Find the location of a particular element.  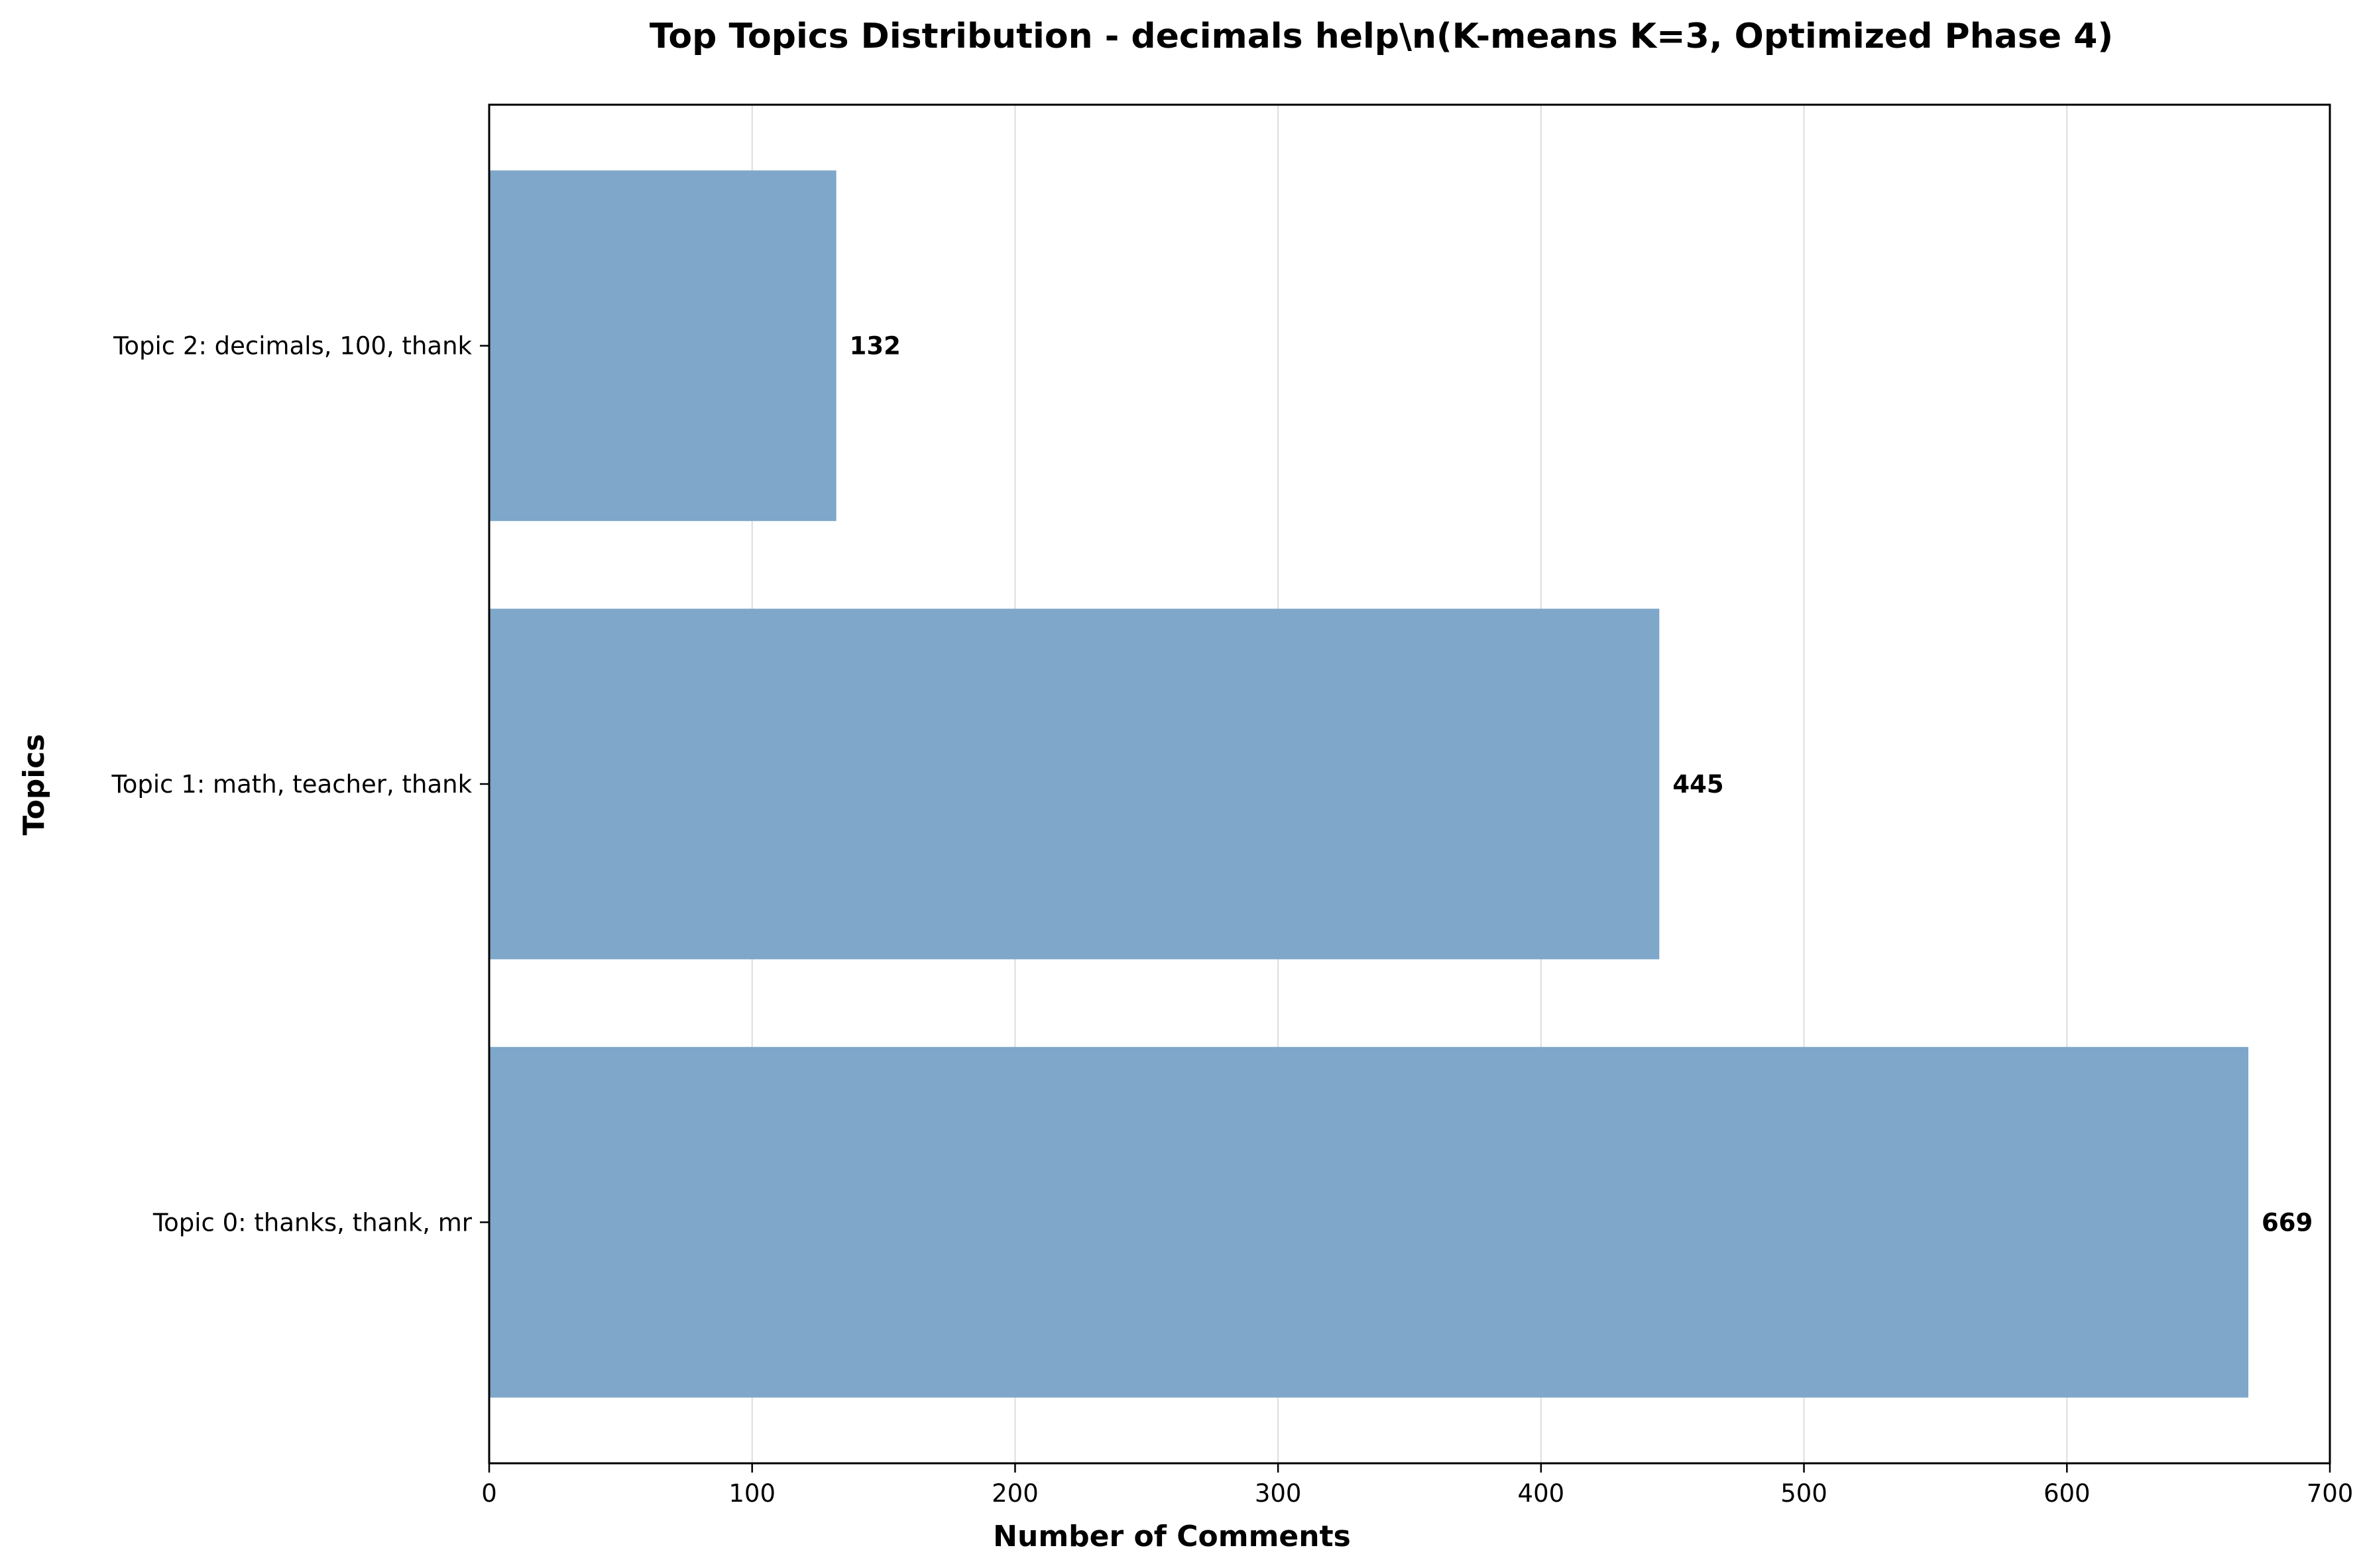

x-tick-label: 0 is located at coordinates (489, 1494).